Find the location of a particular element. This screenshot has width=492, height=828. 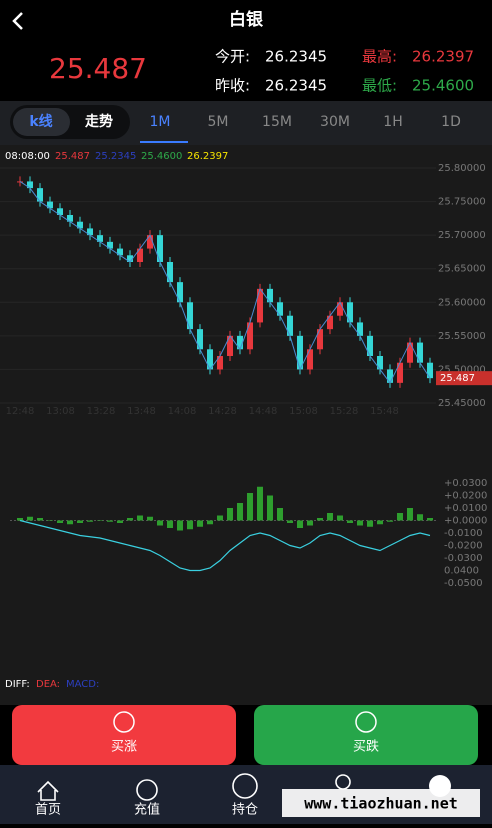

back-button is located at coordinates (17, 21).